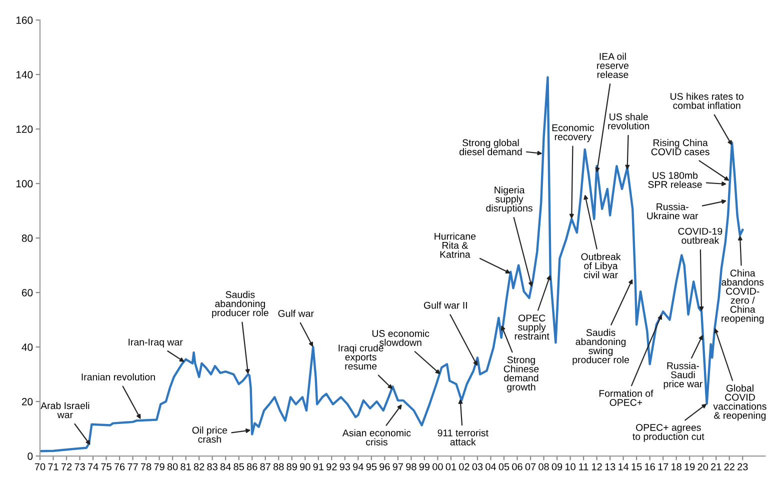 The width and height of the screenshot is (769, 477). Describe the element at coordinates (79, 466) in the screenshot. I see `x-tick-label: 73` at that location.